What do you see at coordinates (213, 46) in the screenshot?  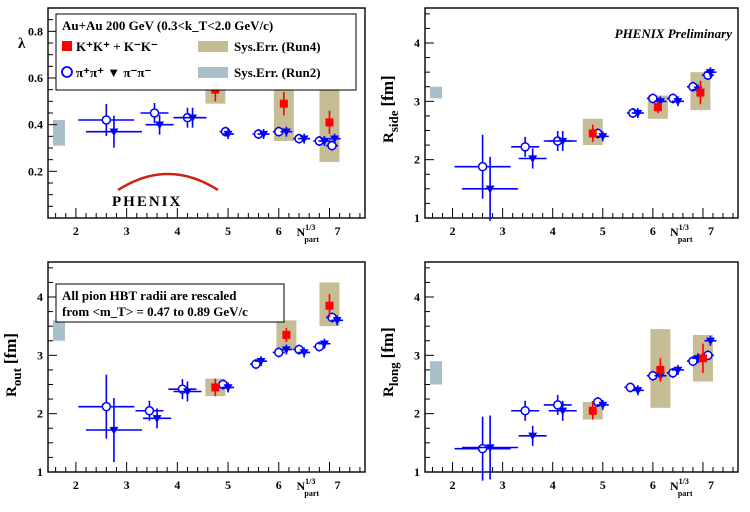 I see `legend-run4-swatch` at bounding box center [213, 46].